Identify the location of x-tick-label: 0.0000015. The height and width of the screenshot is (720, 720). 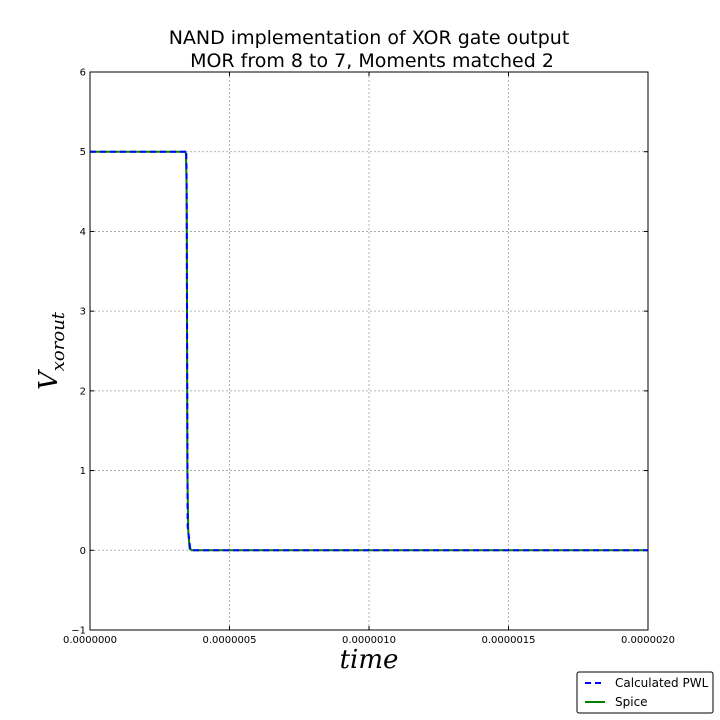
(508, 640).